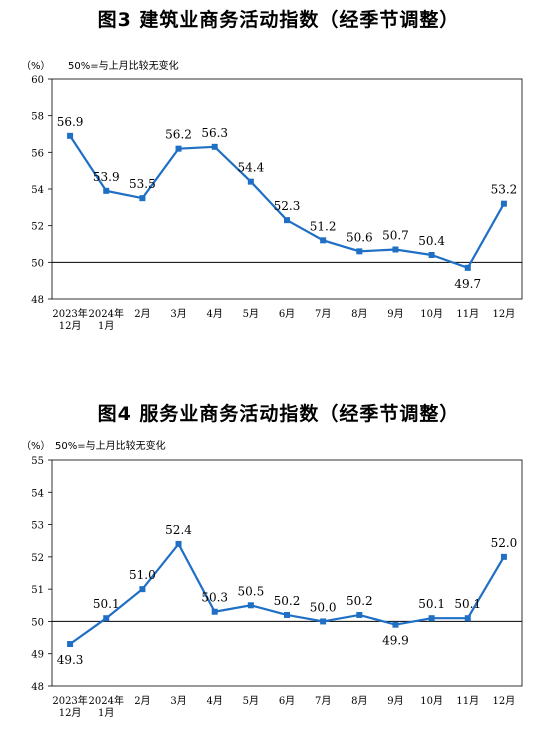  What do you see at coordinates (178, 135) in the screenshot?
I see `data-label: 56.2` at bounding box center [178, 135].